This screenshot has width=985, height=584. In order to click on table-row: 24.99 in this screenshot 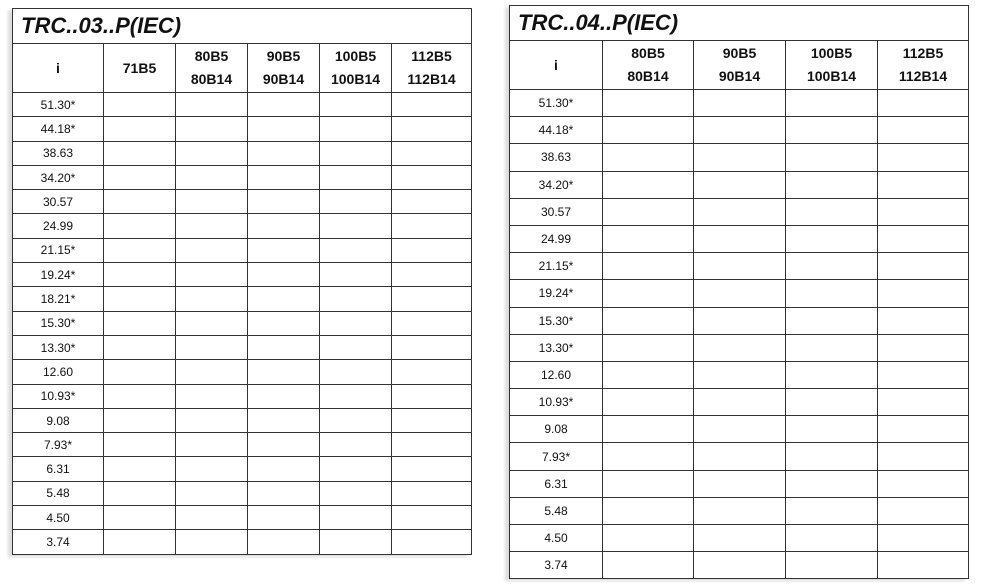, I will do `click(739, 239)`.